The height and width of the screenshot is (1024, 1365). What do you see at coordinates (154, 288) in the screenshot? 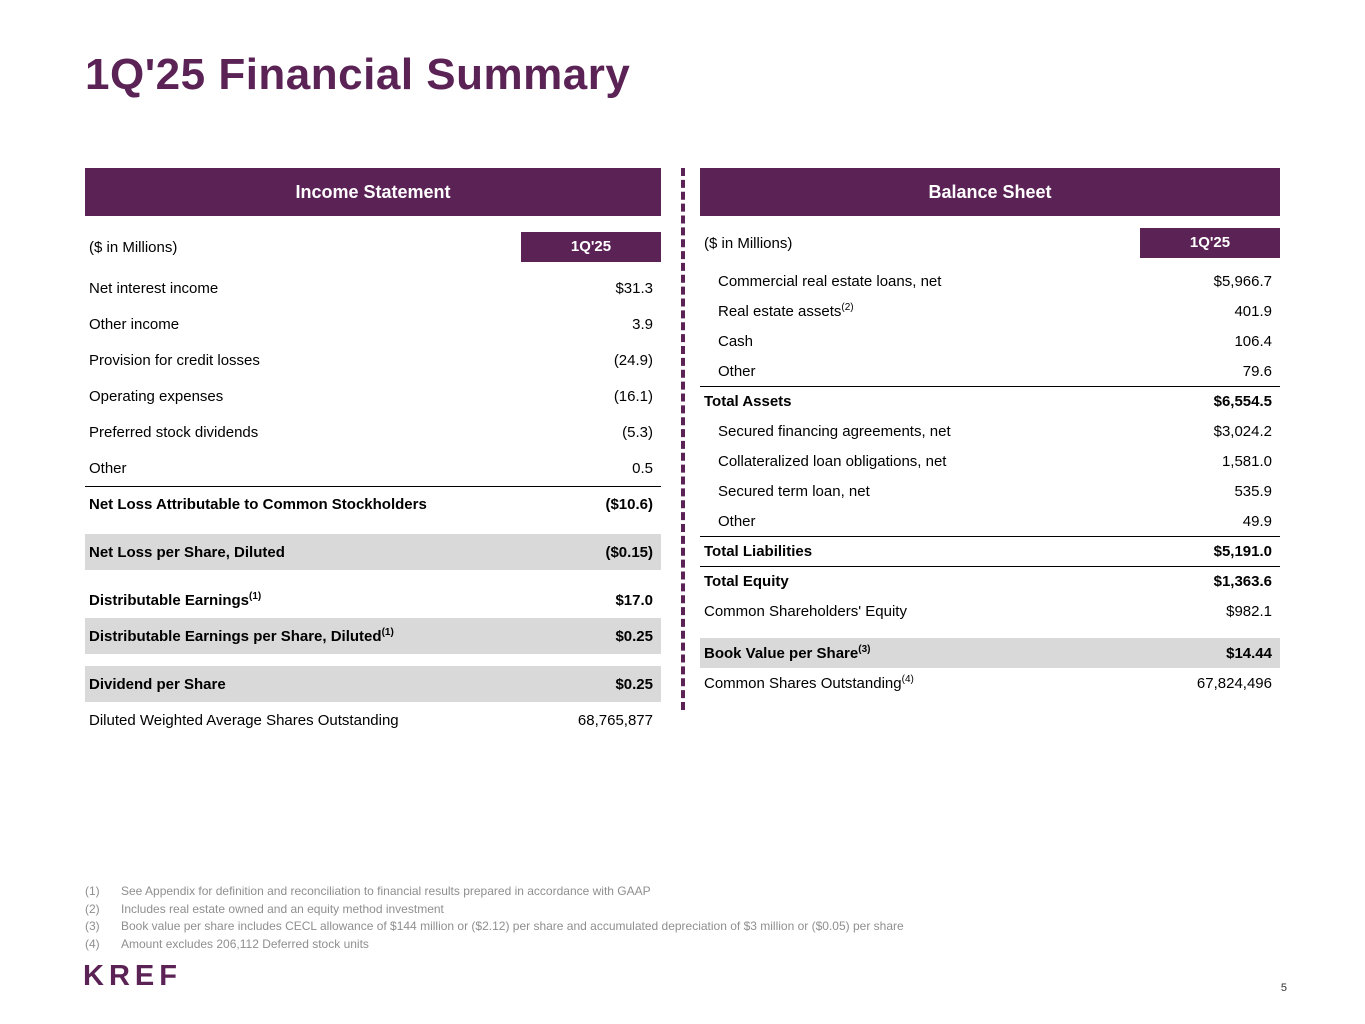
I see `row-label: Net interest income` at bounding box center [154, 288].